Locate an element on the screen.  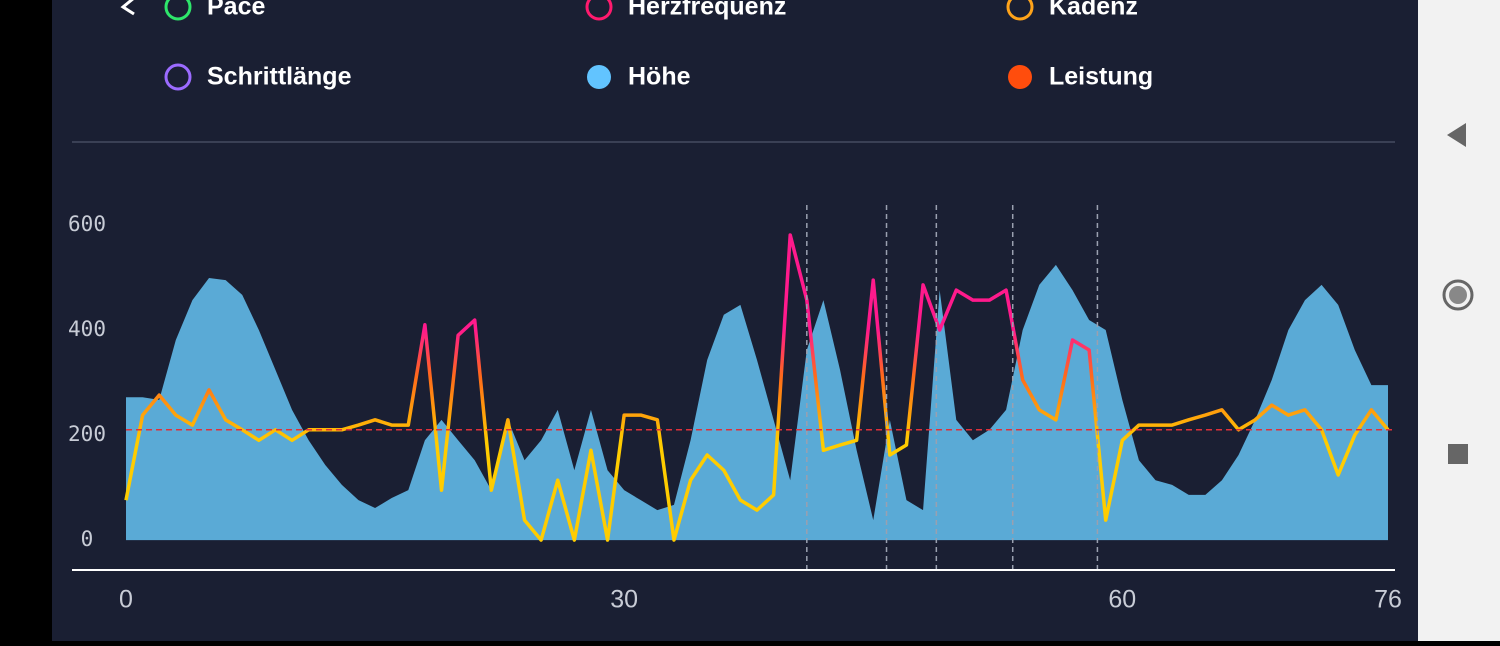
legend-label: Kadenz is located at coordinates (1093, 10).